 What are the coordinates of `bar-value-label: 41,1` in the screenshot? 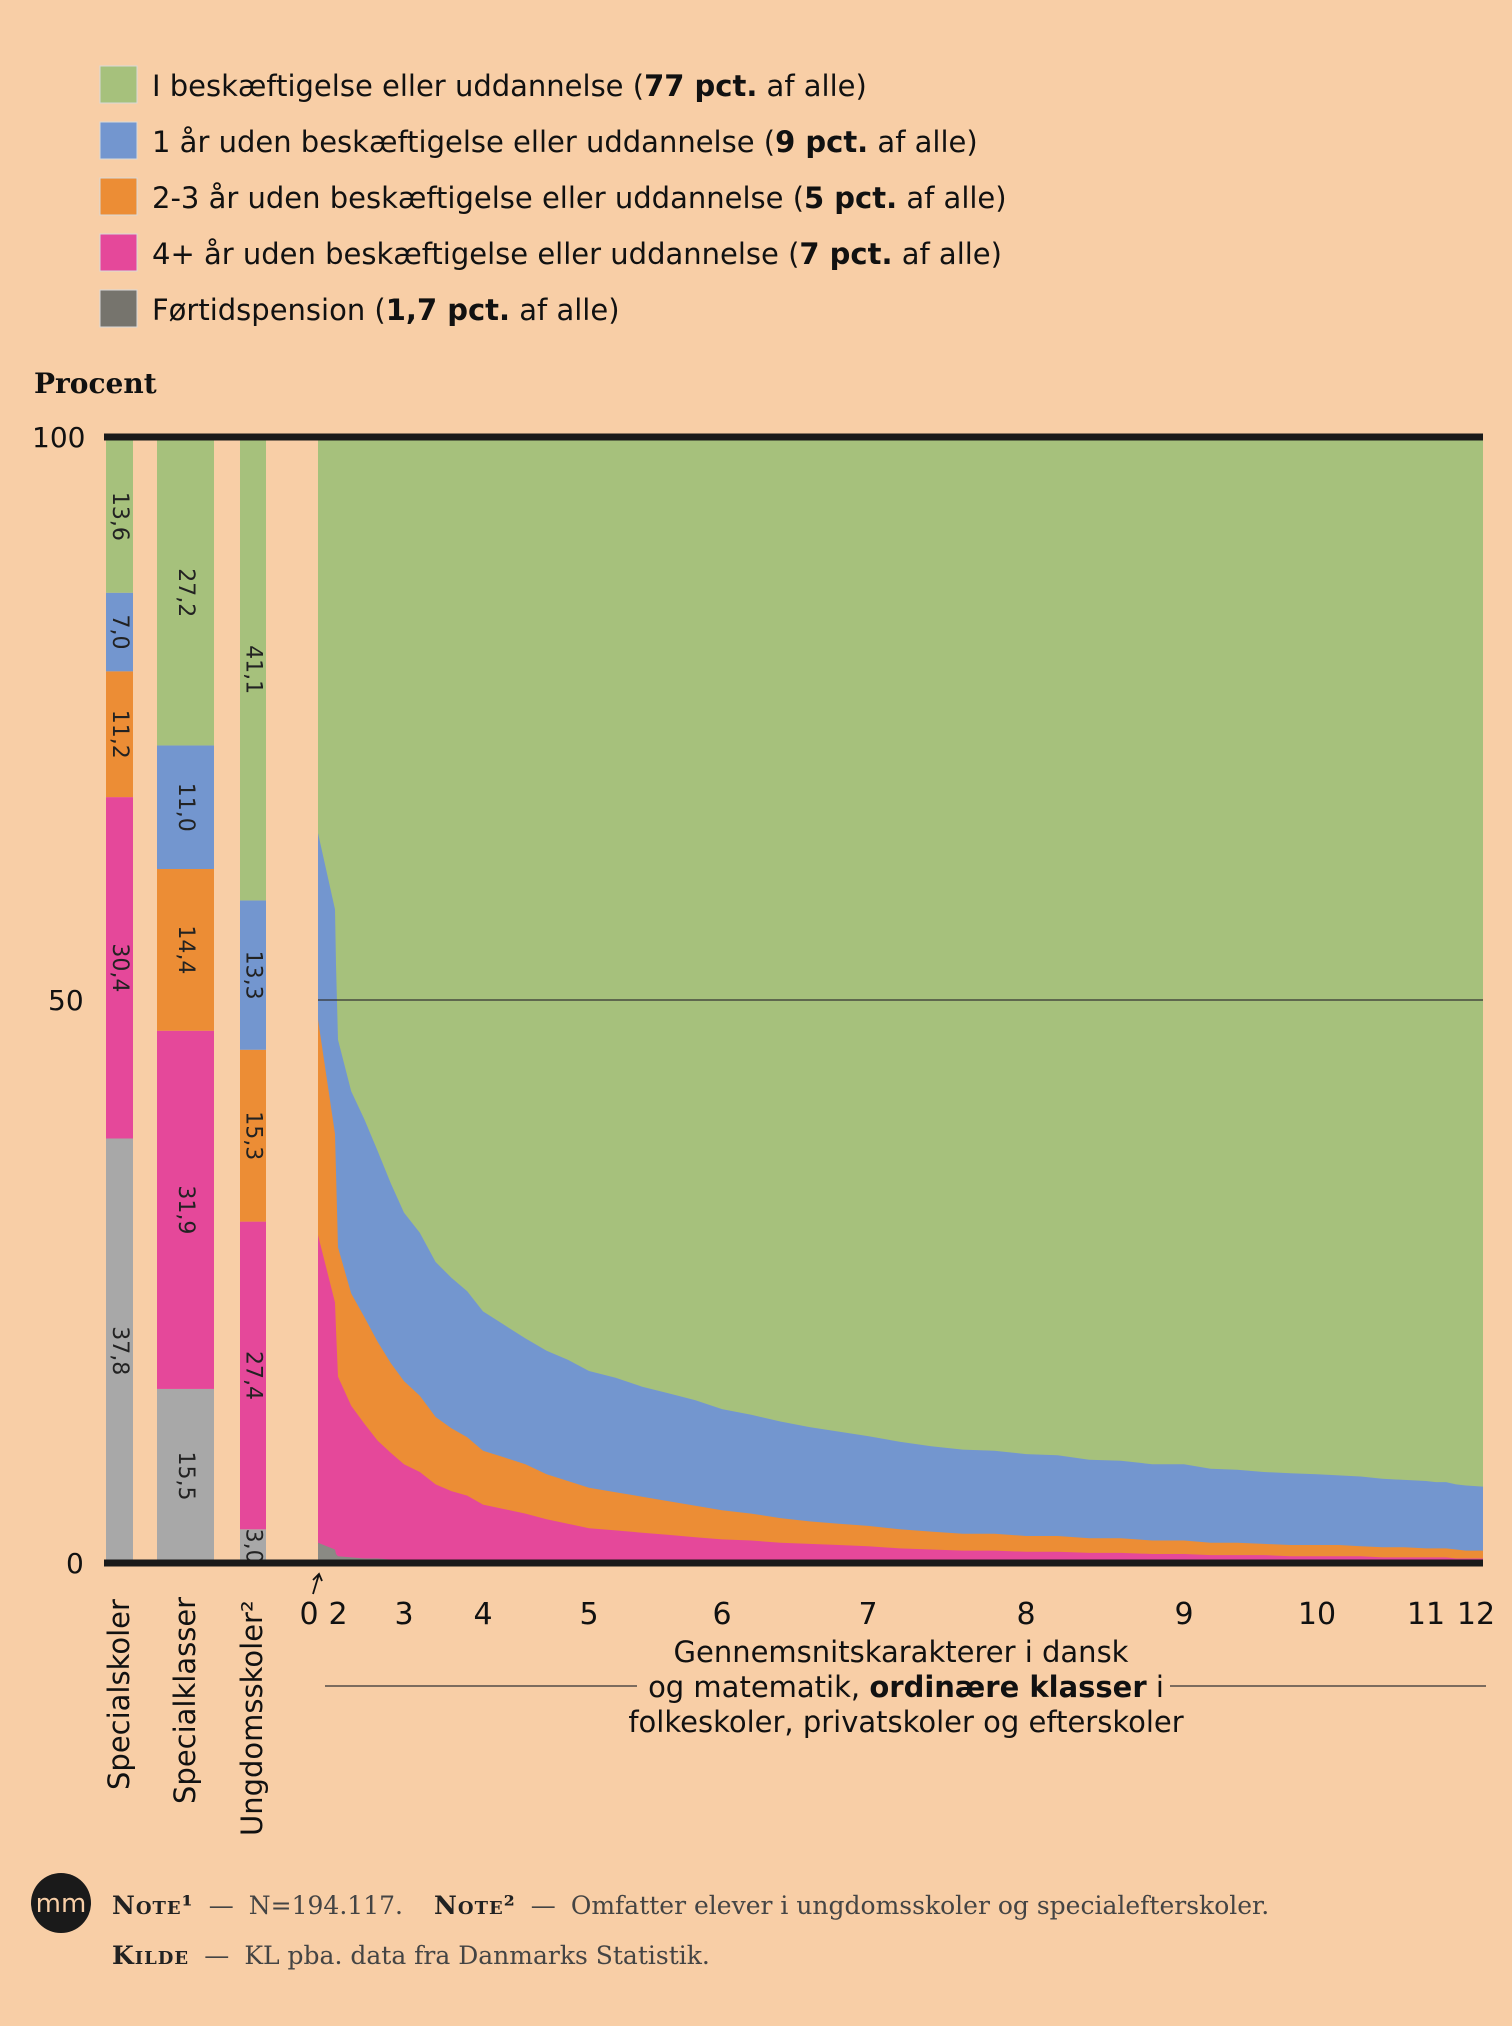 It's located at (253, 669).